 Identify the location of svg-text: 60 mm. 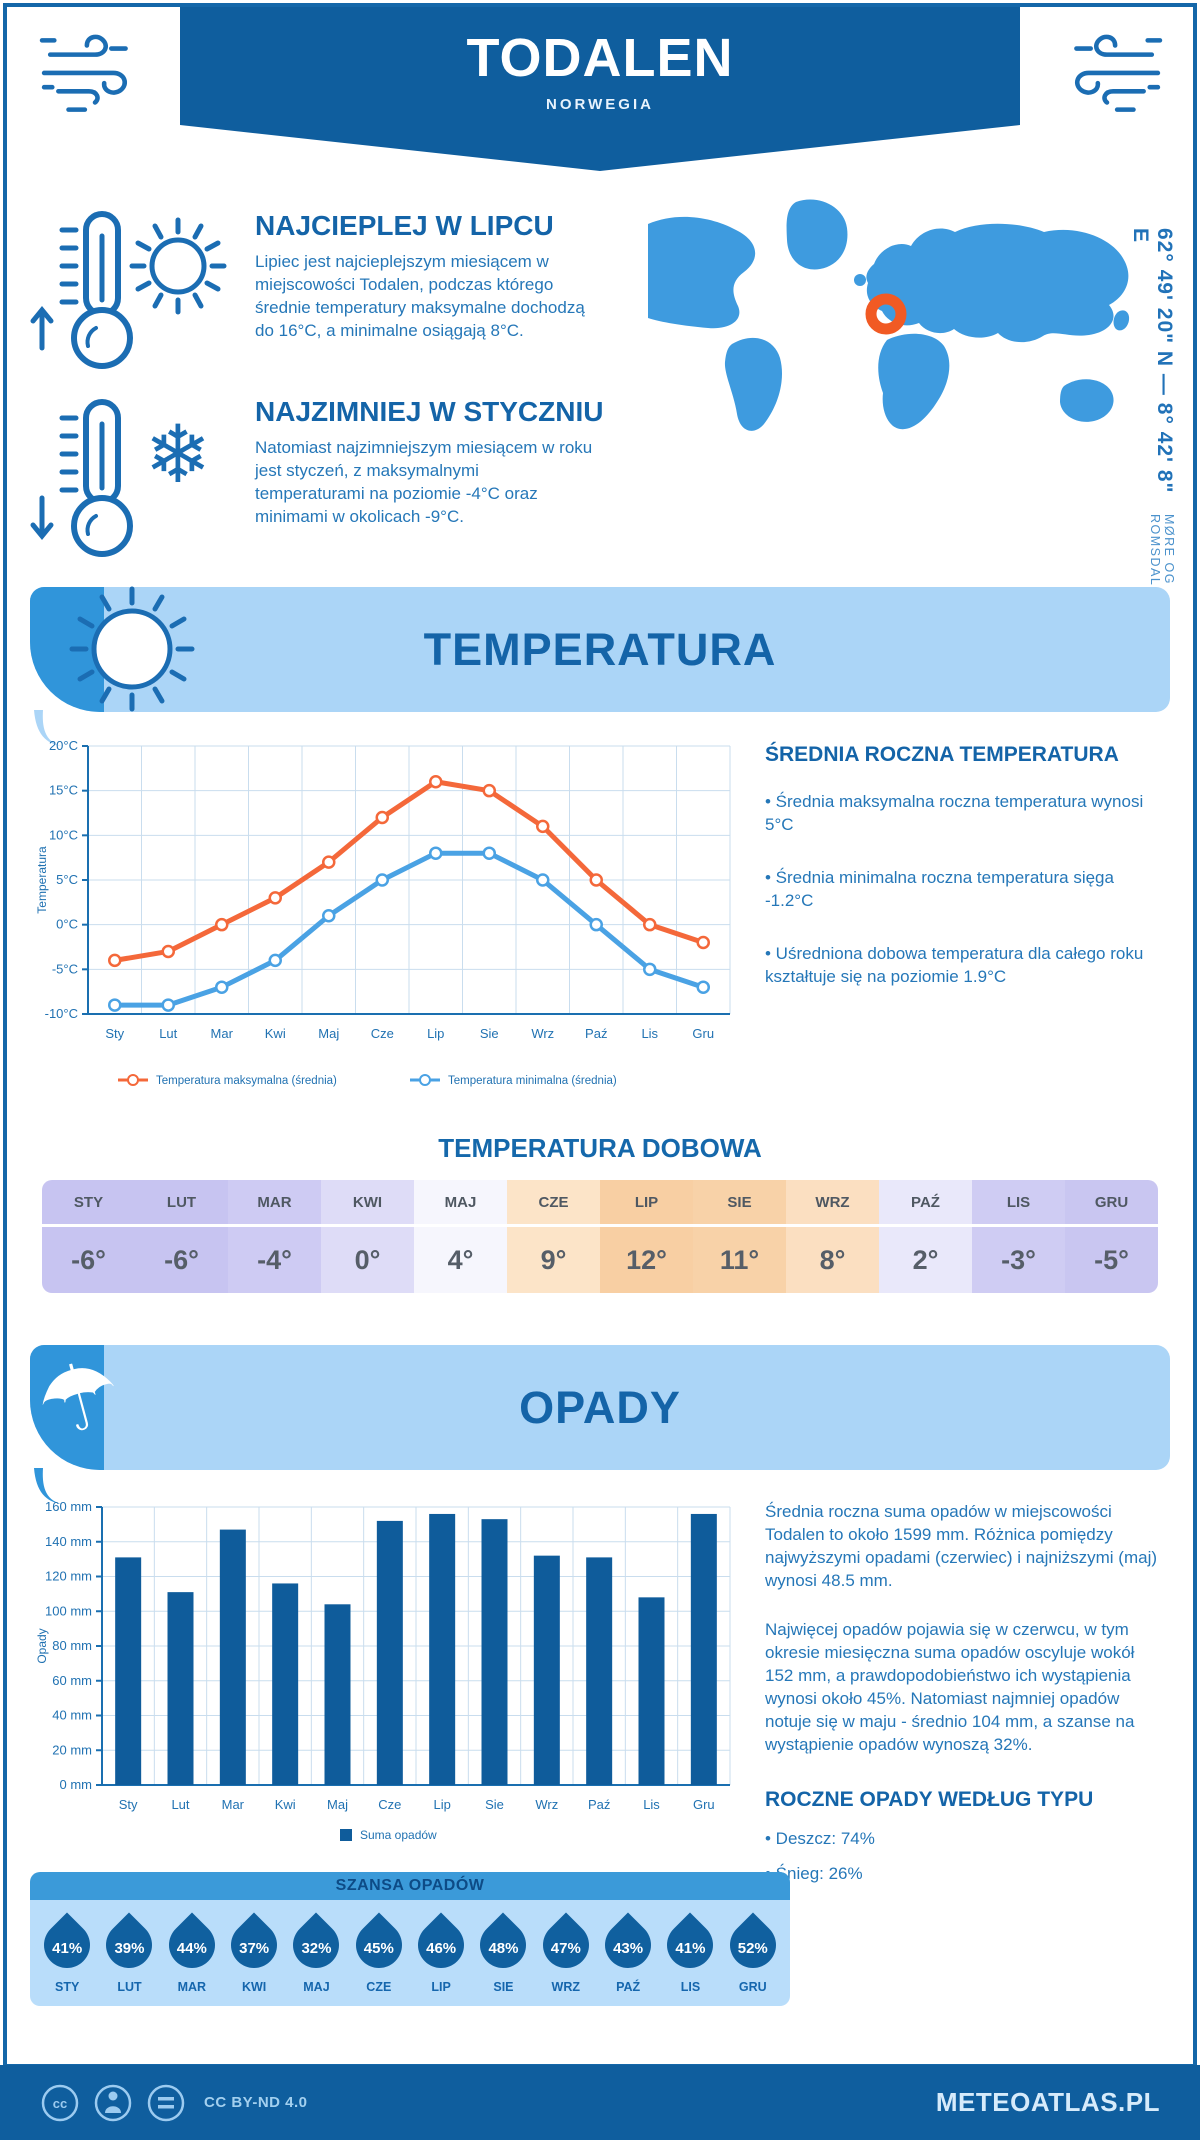
(72, 1680).